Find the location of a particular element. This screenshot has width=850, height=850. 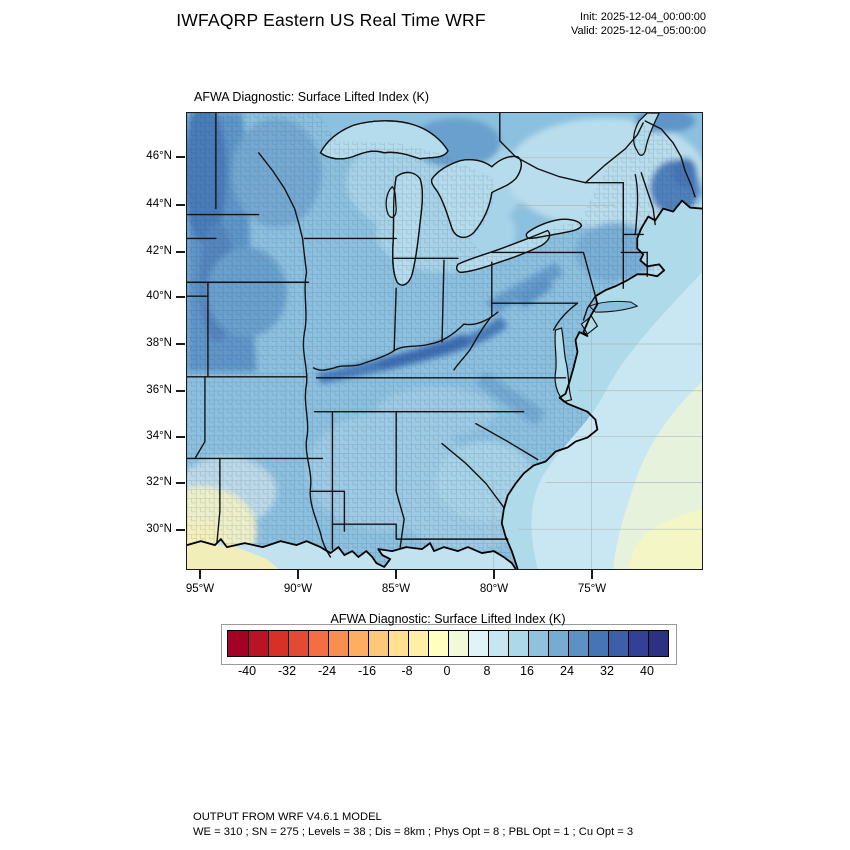

lat-tick-label: 40°N is located at coordinates (159, 296).